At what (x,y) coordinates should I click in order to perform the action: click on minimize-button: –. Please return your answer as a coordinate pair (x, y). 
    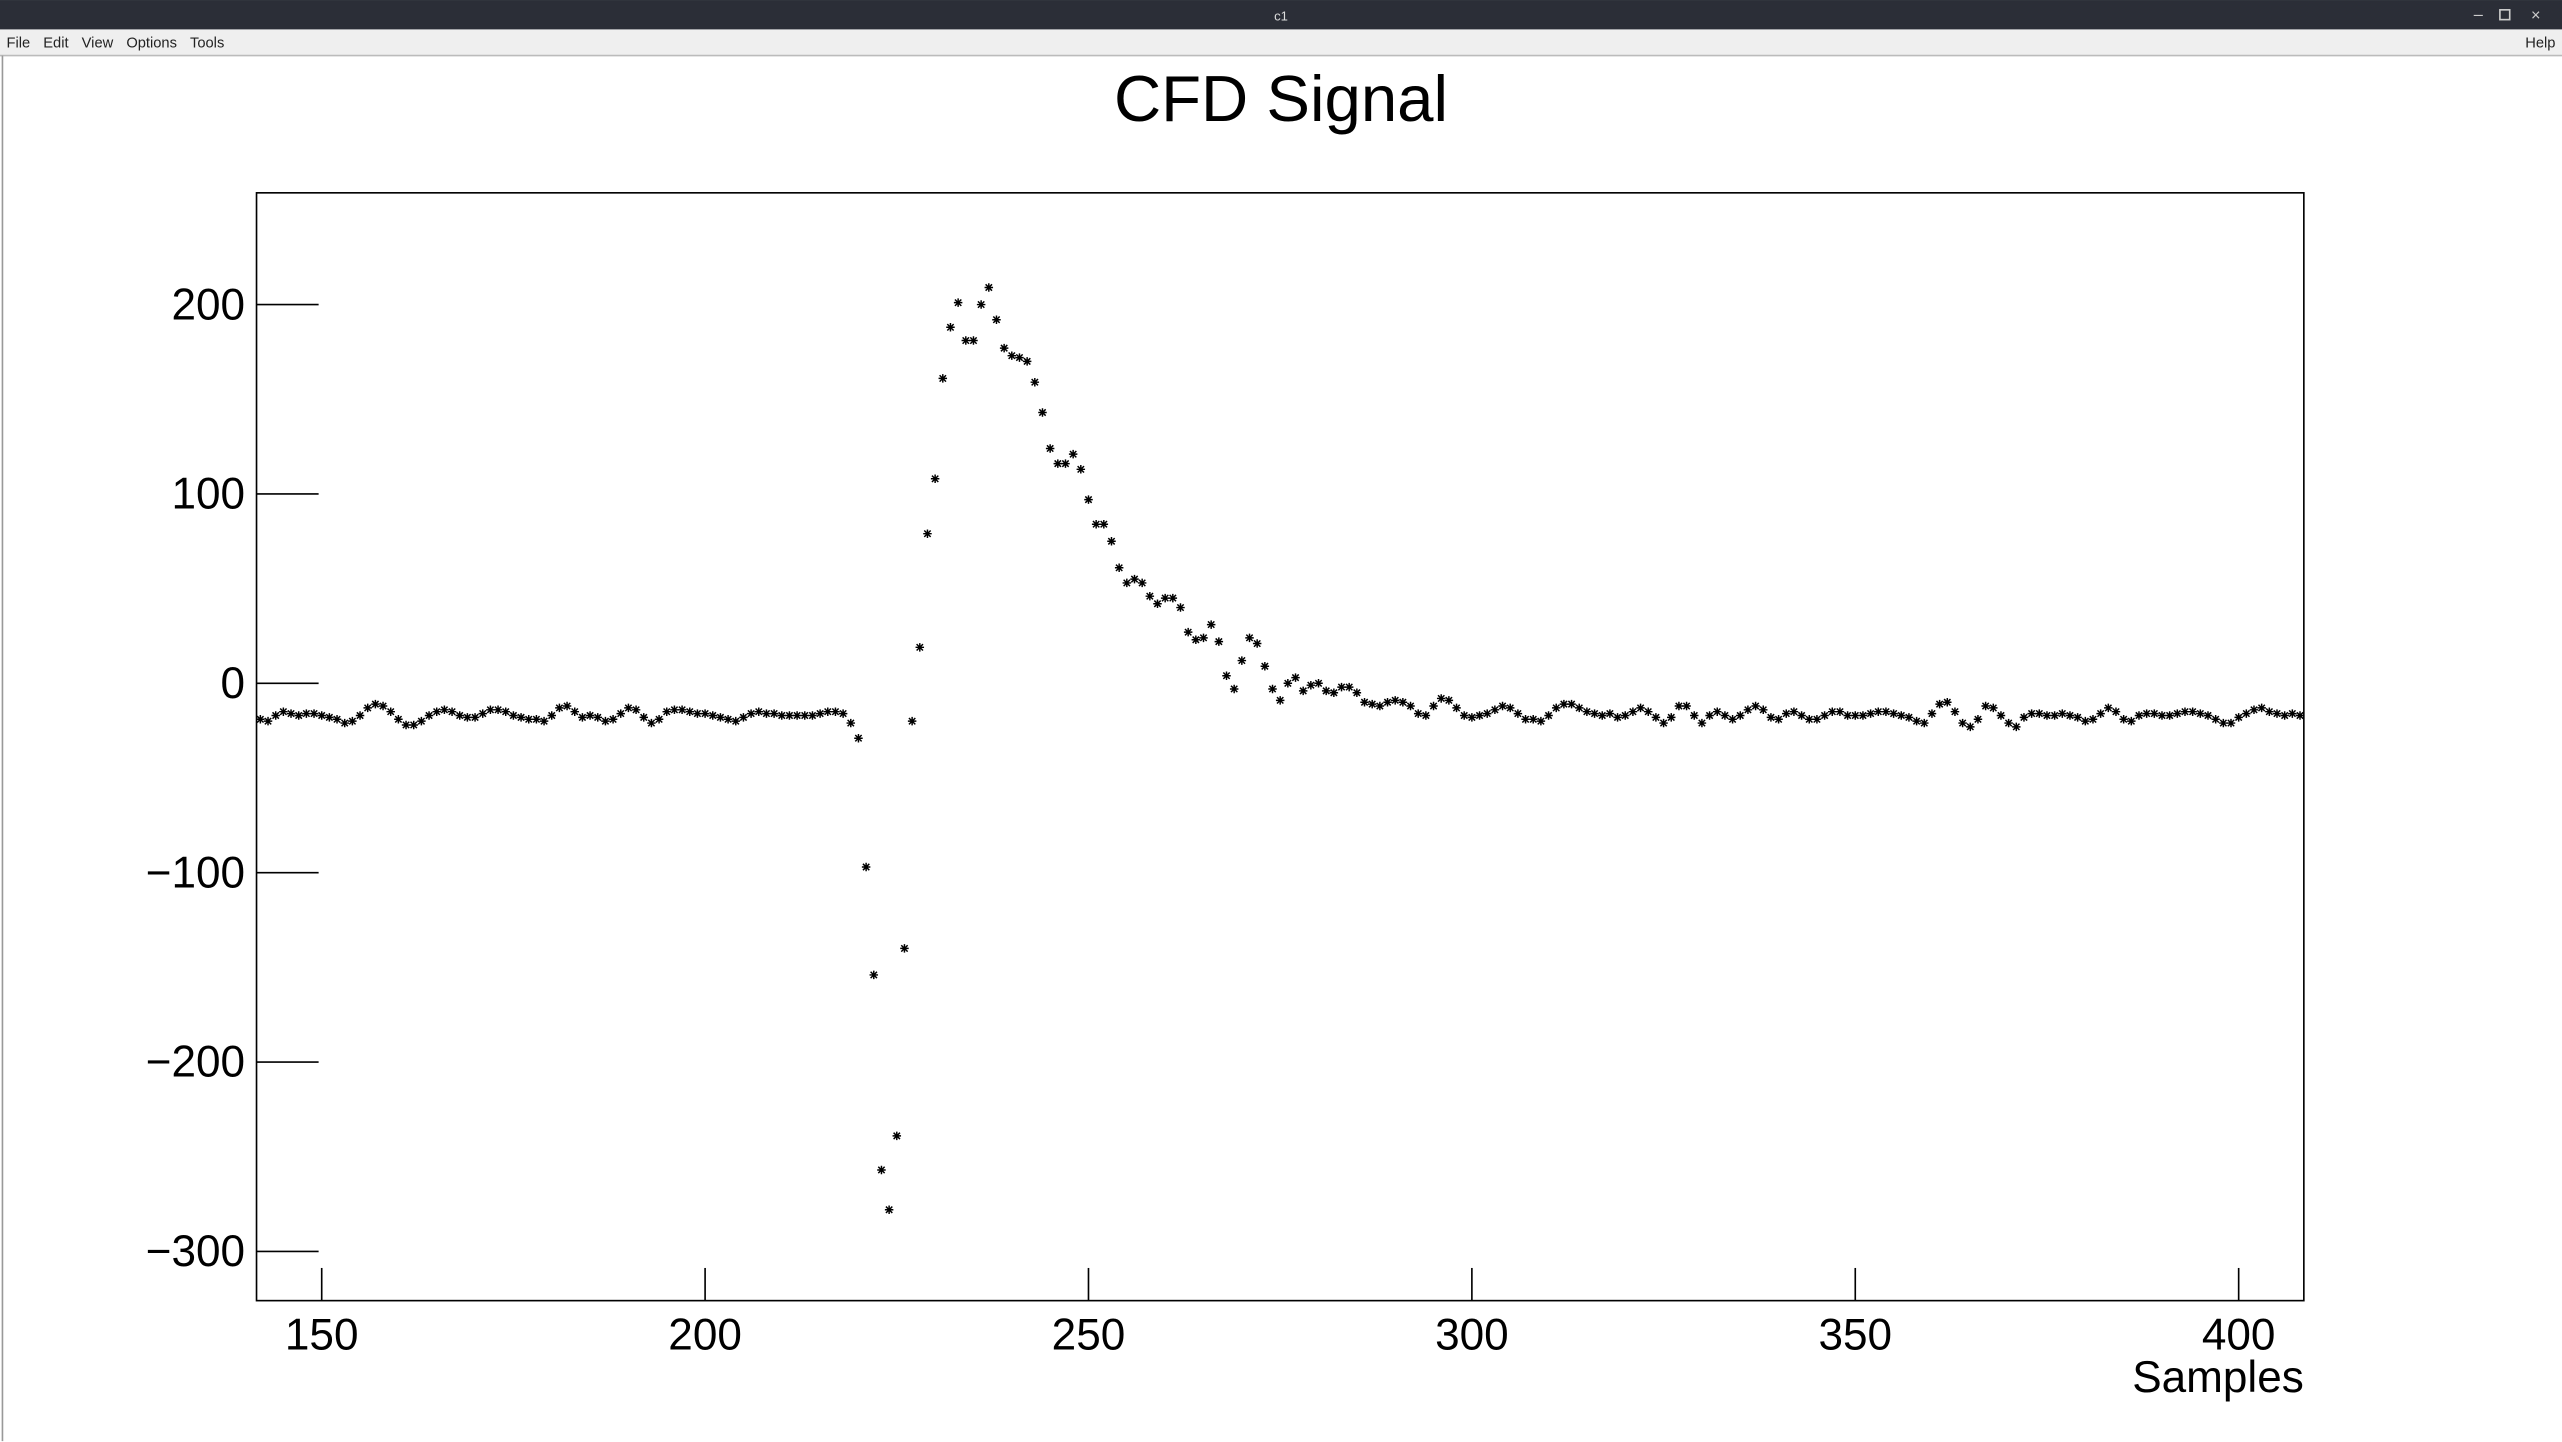
    Looking at the image, I should click on (2479, 15).